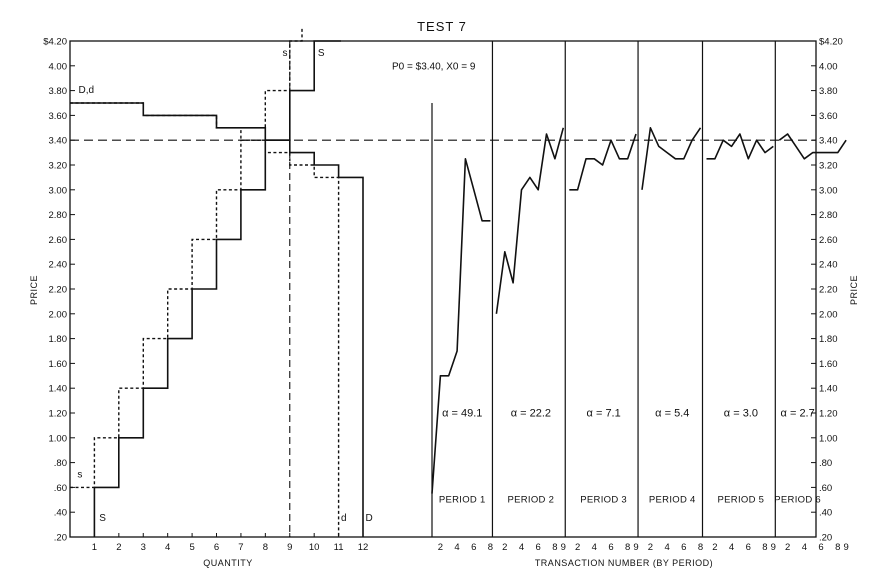 This screenshot has height=586, width=889. I want to click on quantity-tick-label: 11, so click(339, 547).